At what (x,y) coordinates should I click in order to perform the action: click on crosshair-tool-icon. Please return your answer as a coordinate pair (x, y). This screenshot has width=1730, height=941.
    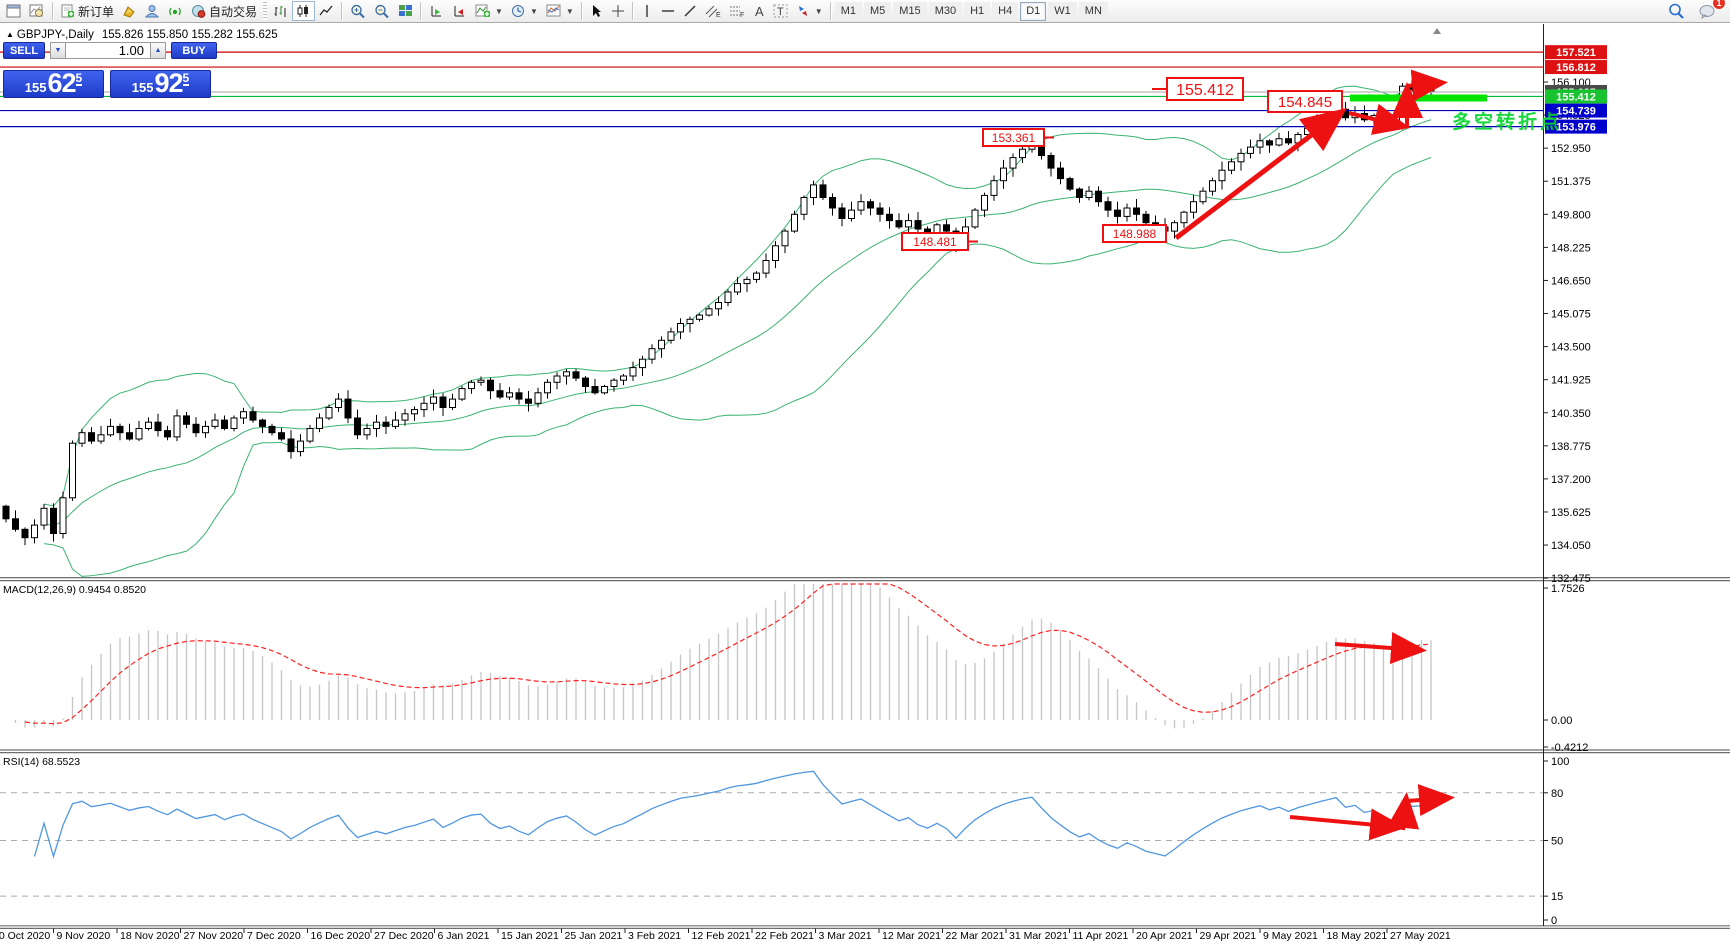
    Looking at the image, I should click on (618, 11).